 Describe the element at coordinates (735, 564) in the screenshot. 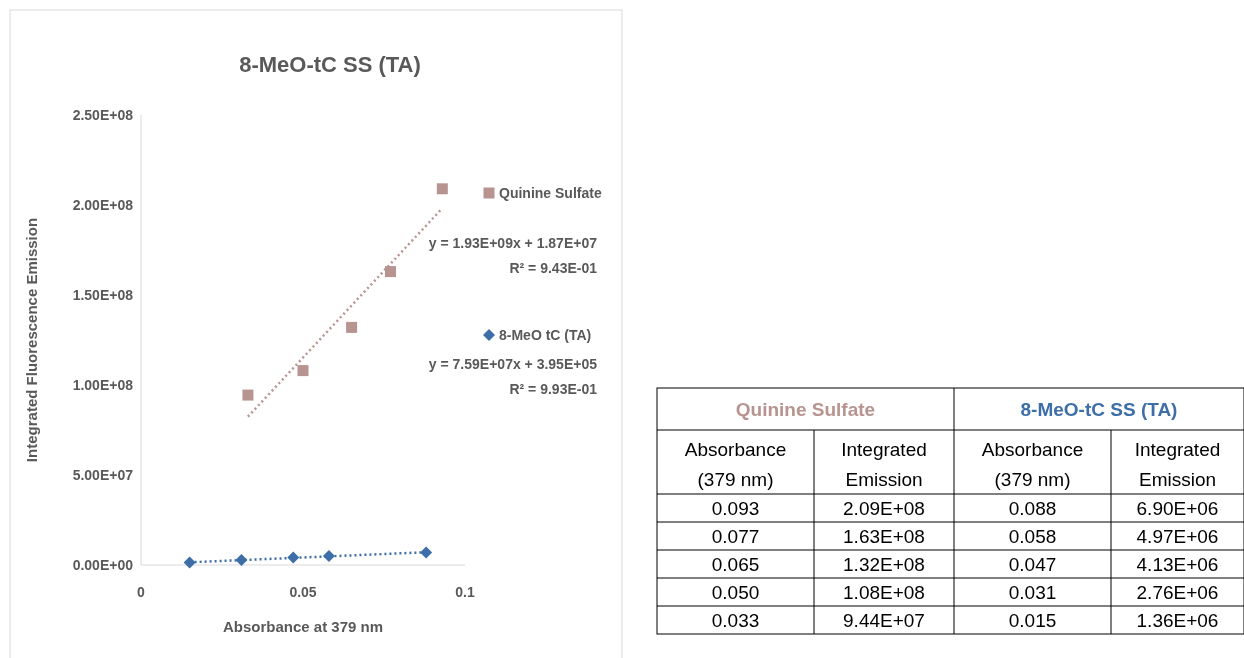

I see `text: 0.065` at that location.